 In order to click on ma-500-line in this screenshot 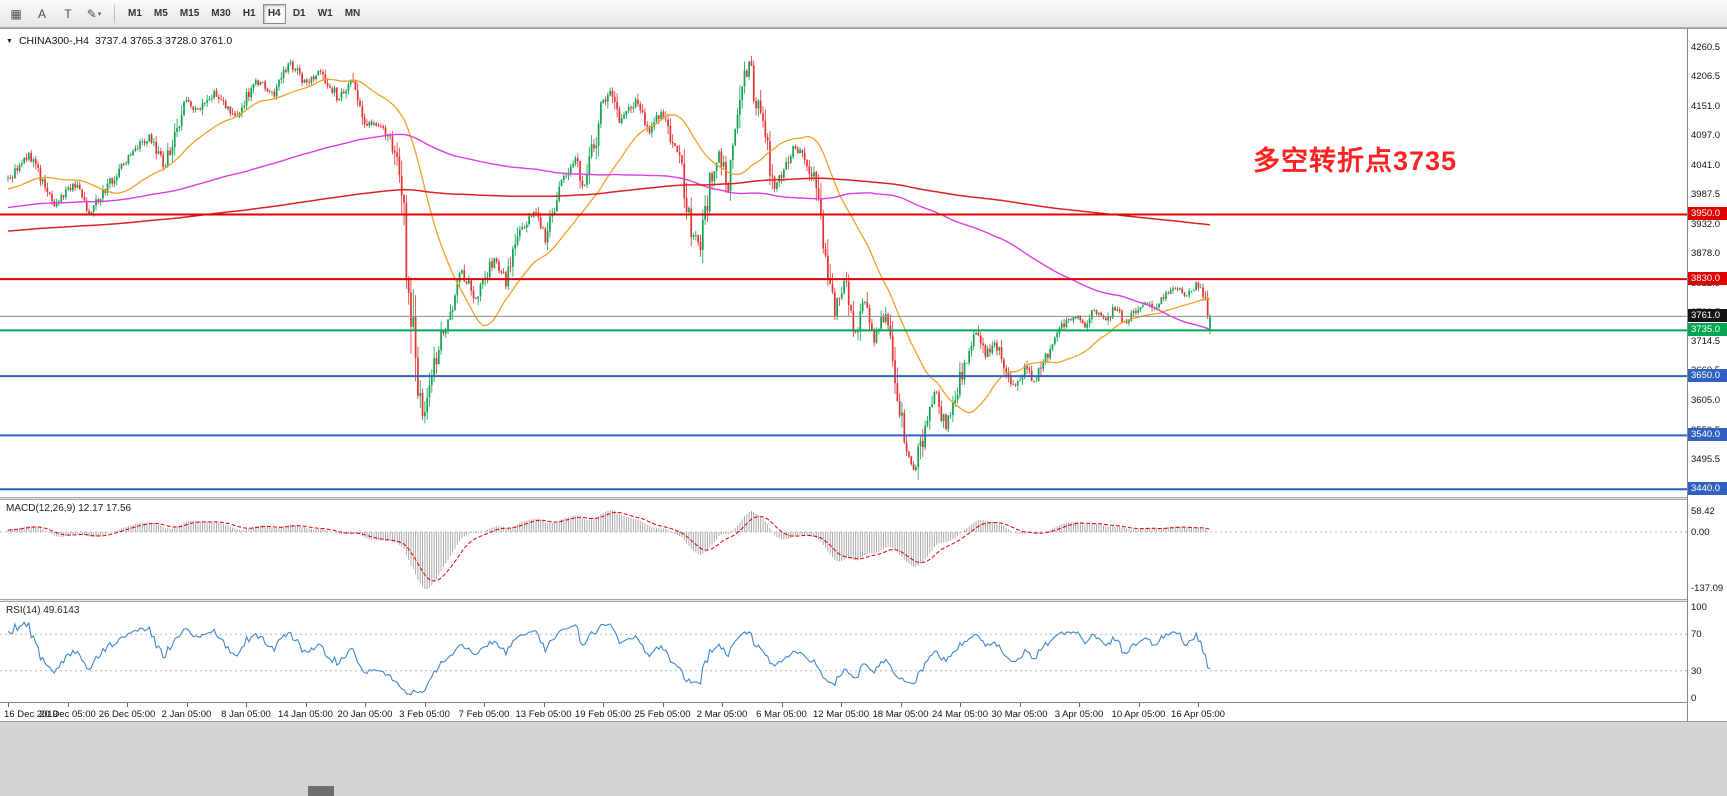, I will do `click(609, 204)`.